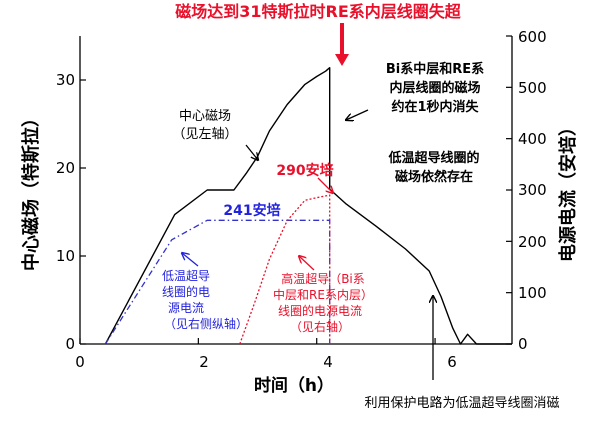 The height and width of the screenshot is (424, 600). I want to click on annotation-lts-current-line3: 源电流, so click(186, 308).